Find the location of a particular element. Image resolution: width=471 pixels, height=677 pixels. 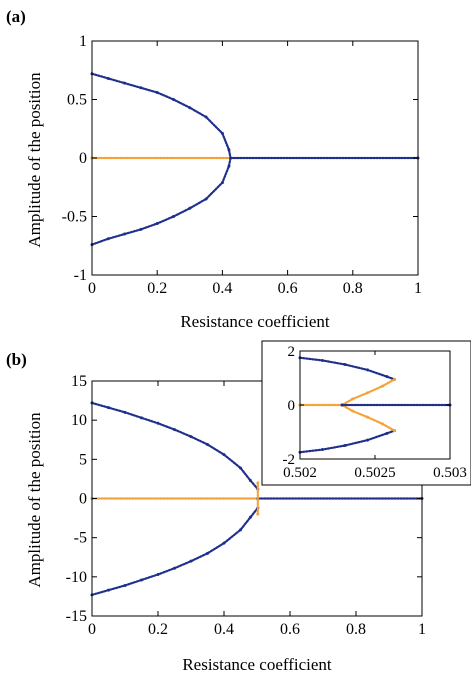

panel-b-ytick-label-2: -5 is located at coordinates (80, 538).